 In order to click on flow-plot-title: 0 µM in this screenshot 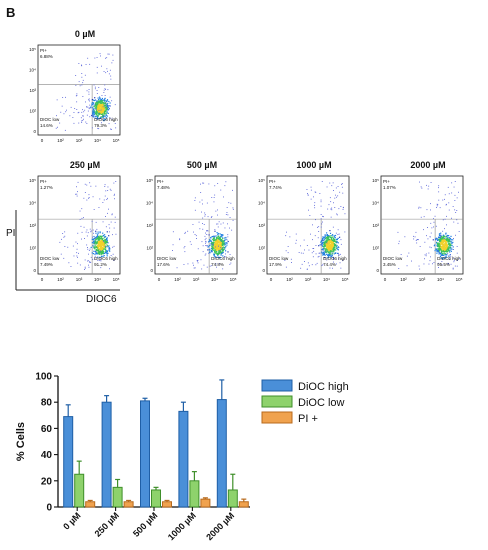, I will do `click(85, 34)`.